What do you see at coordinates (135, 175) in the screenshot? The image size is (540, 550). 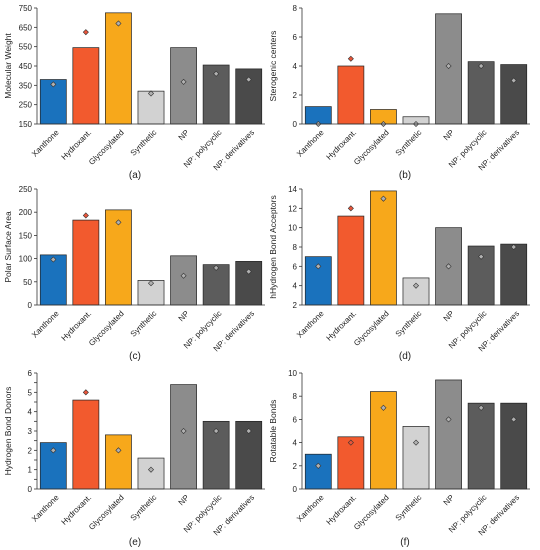 I see `panel-label: (a)` at bounding box center [135, 175].